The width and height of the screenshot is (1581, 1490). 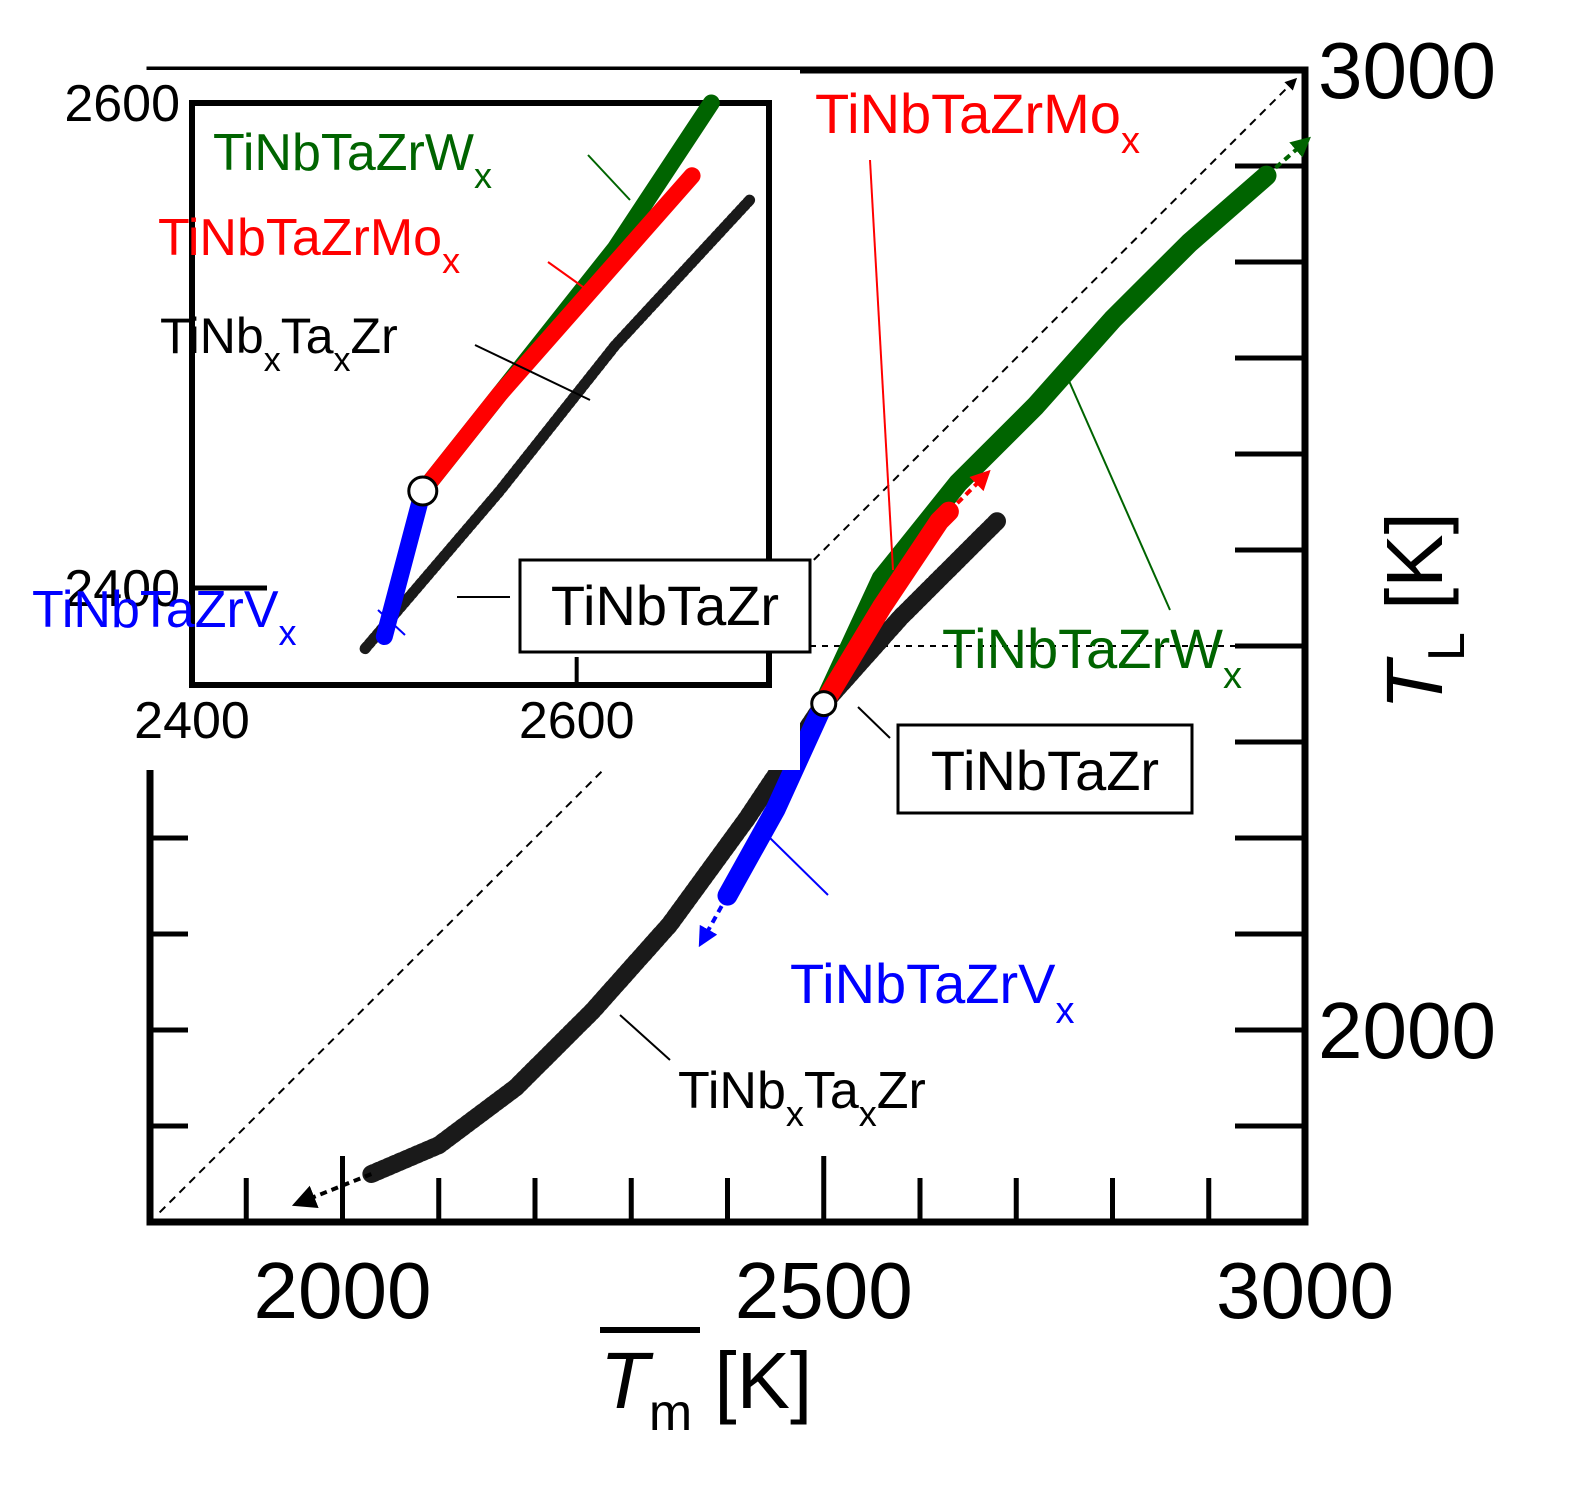 What do you see at coordinates (775, 799) in the screenshot?
I see `series-band-tinbtazrv` at bounding box center [775, 799].